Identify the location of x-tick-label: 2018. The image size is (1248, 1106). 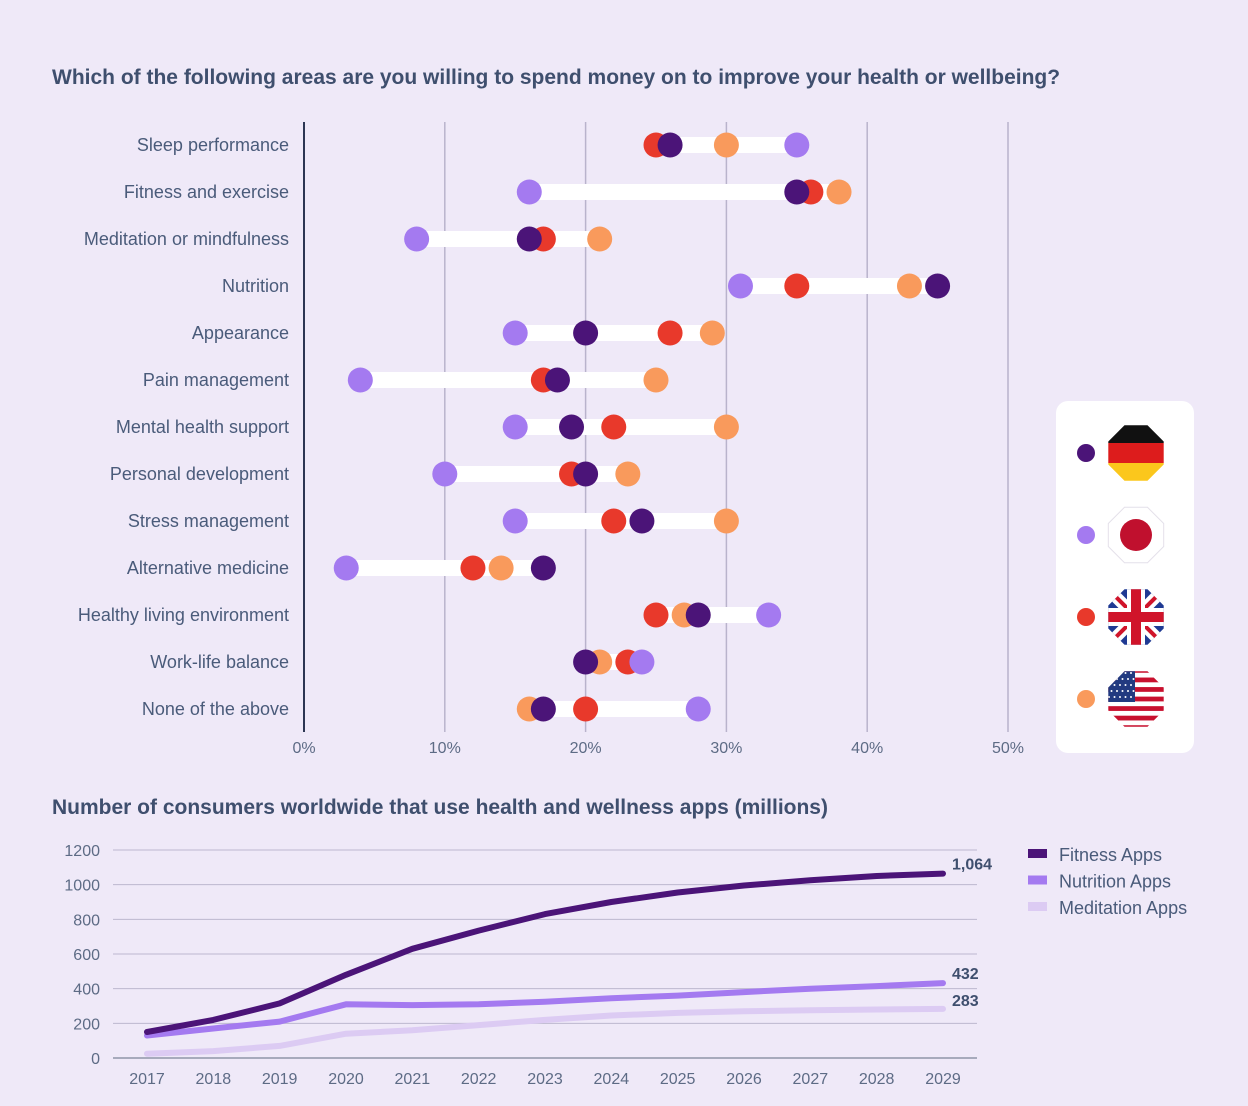
(214, 1079).